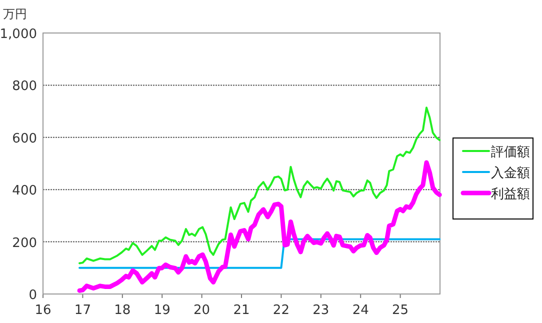 This screenshot has height=323, width=542. I want to click on x-tick-label: 25, so click(400, 310).